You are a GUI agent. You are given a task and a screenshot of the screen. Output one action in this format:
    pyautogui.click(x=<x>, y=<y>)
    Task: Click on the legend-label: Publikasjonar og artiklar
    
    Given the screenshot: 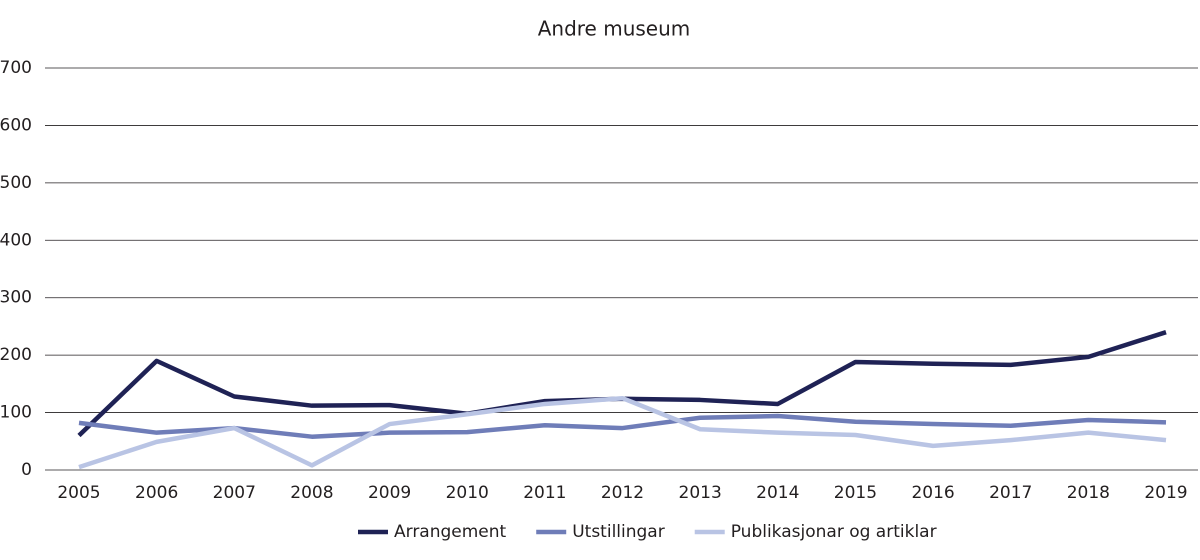 What is the action you would take?
    pyautogui.click(x=834, y=532)
    